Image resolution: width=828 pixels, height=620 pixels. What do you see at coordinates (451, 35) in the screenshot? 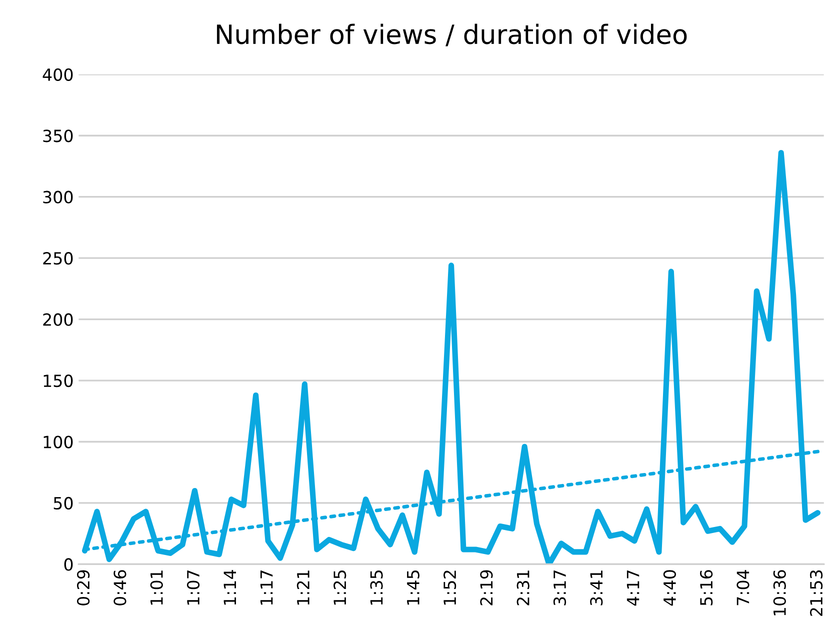
I see `chart-title: Number of views / duration of video` at bounding box center [451, 35].